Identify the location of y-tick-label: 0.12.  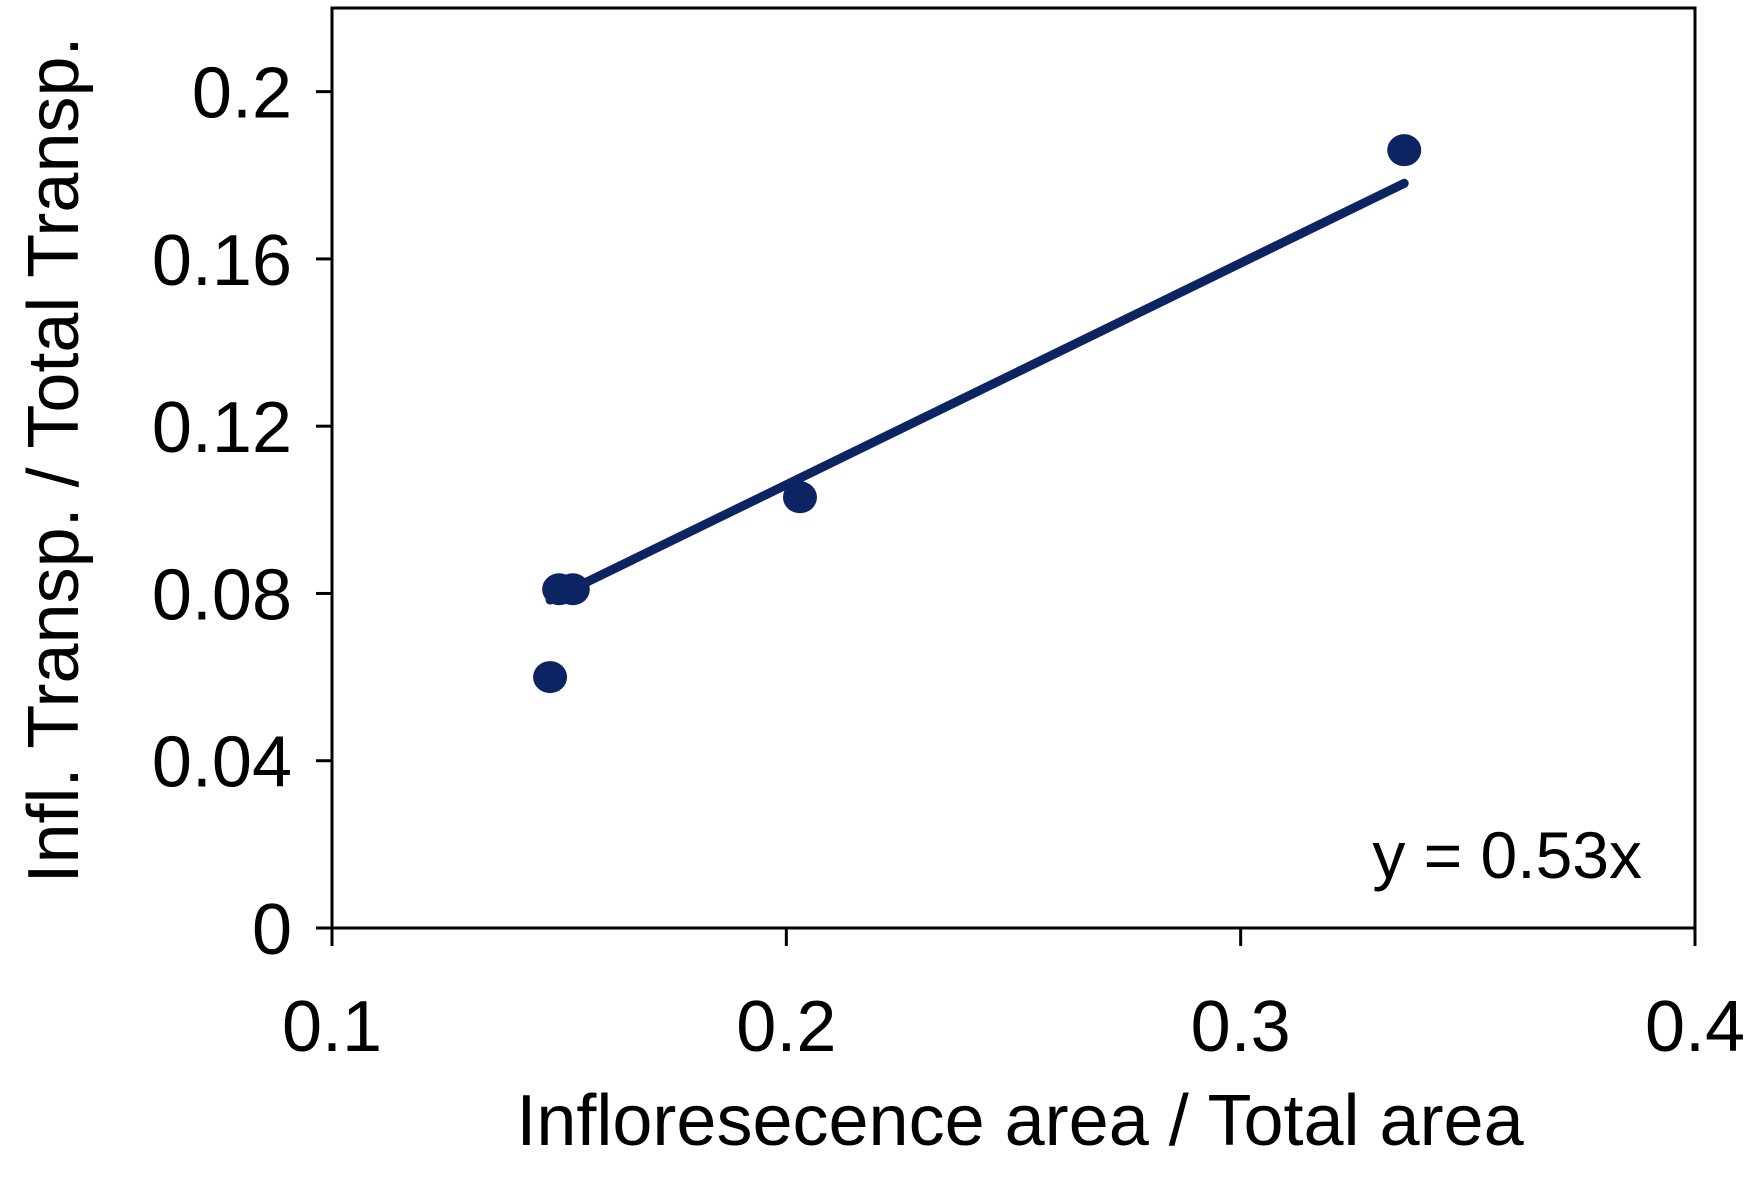
(222, 428).